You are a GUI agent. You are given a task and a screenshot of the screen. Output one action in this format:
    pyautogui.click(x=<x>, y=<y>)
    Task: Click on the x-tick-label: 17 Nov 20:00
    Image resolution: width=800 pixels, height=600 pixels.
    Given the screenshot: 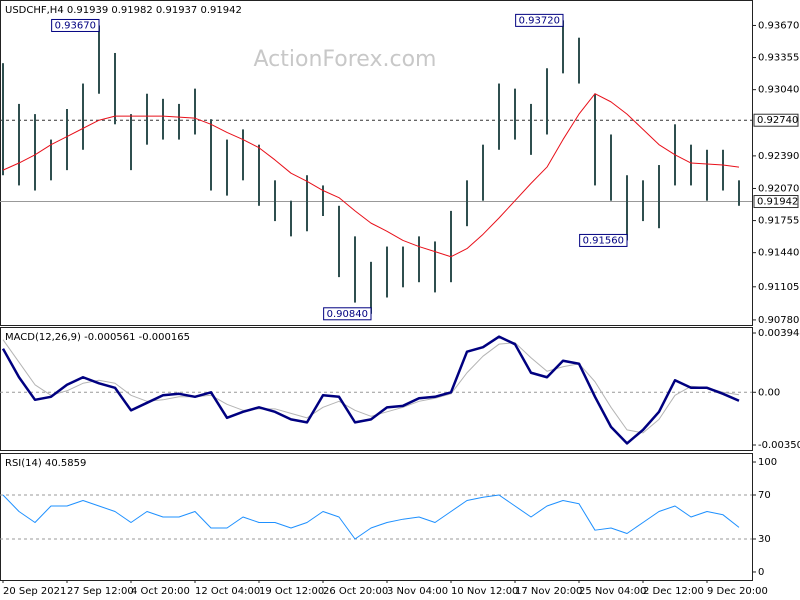 What is the action you would take?
    pyautogui.click(x=548, y=591)
    